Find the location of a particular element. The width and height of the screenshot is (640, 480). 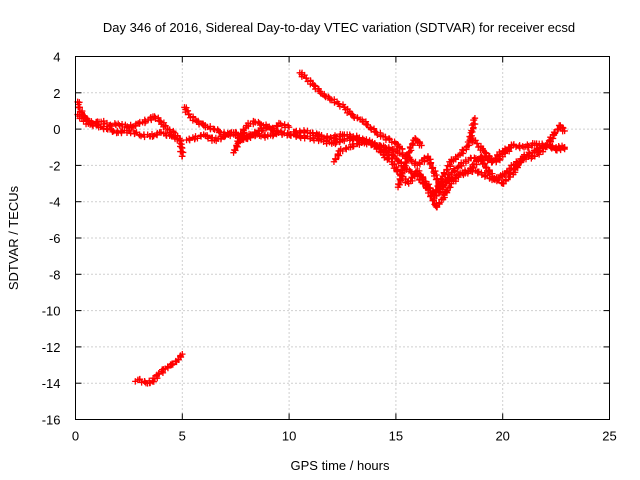

y-tick-label: 4 is located at coordinates (56, 57).